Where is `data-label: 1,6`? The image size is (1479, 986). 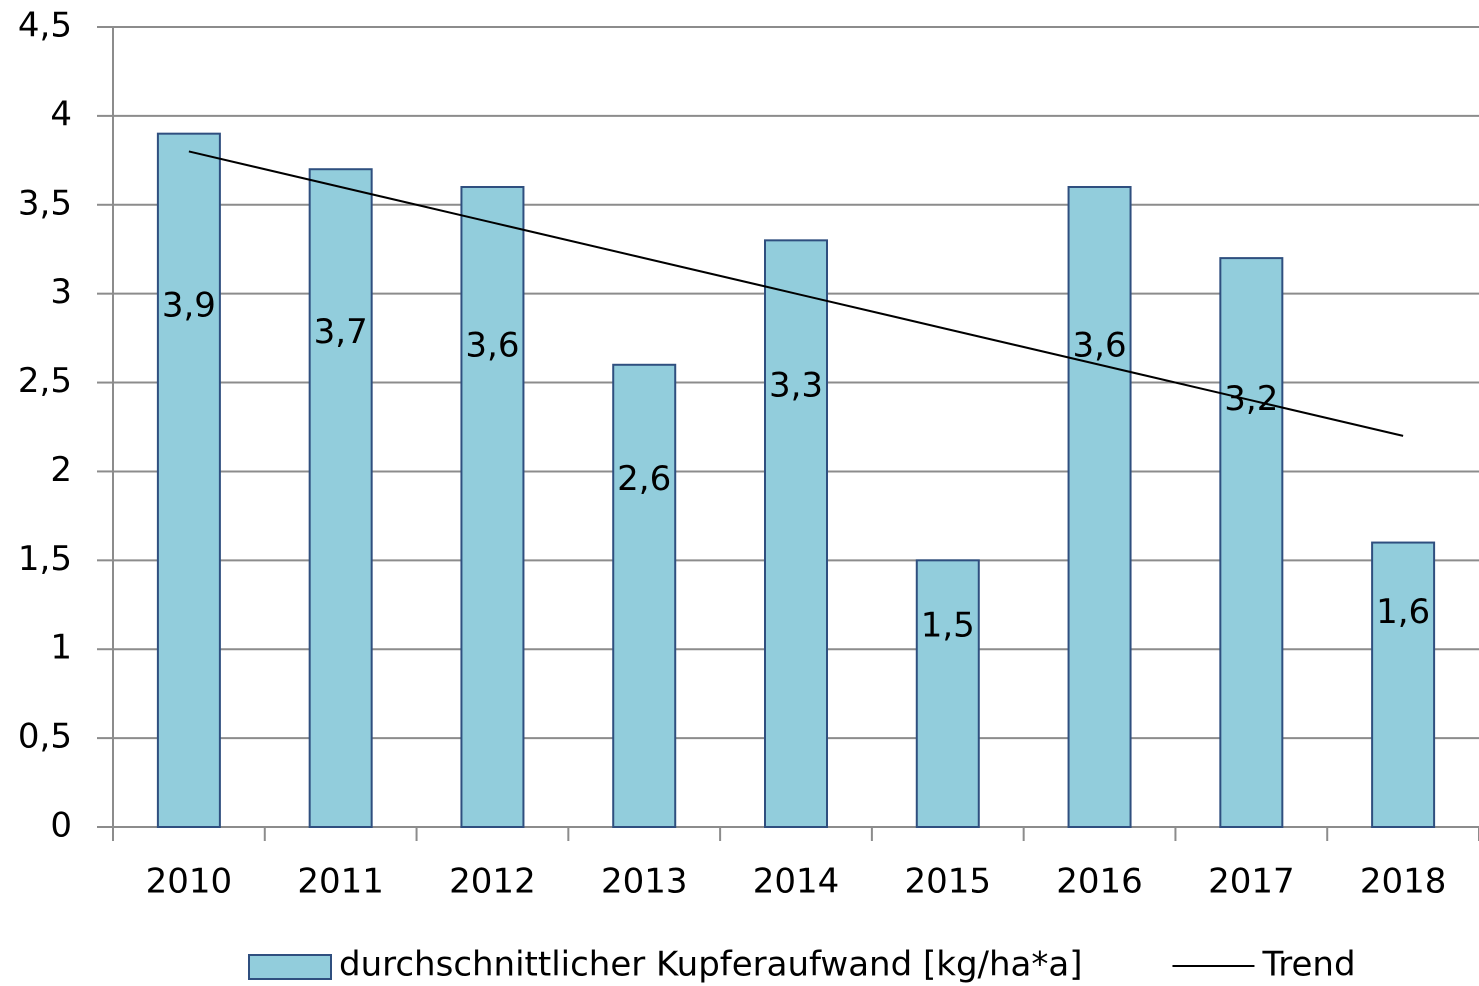
data-label: 1,6 is located at coordinates (1403, 612).